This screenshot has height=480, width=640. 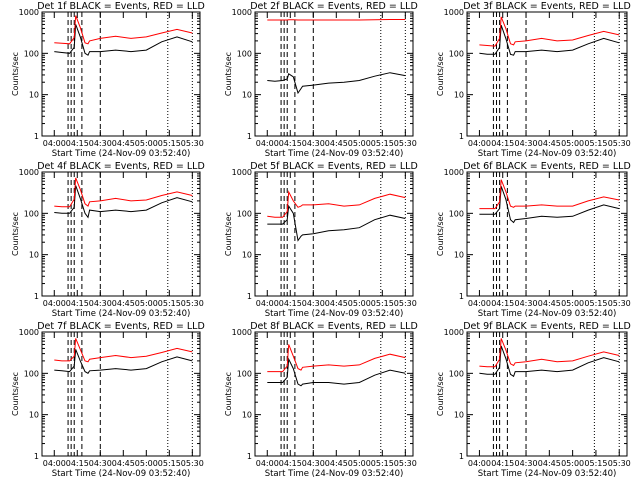 I want to click on panel-title: Det 1f BLACK = Events, RED = LLD, so click(x=121, y=6).